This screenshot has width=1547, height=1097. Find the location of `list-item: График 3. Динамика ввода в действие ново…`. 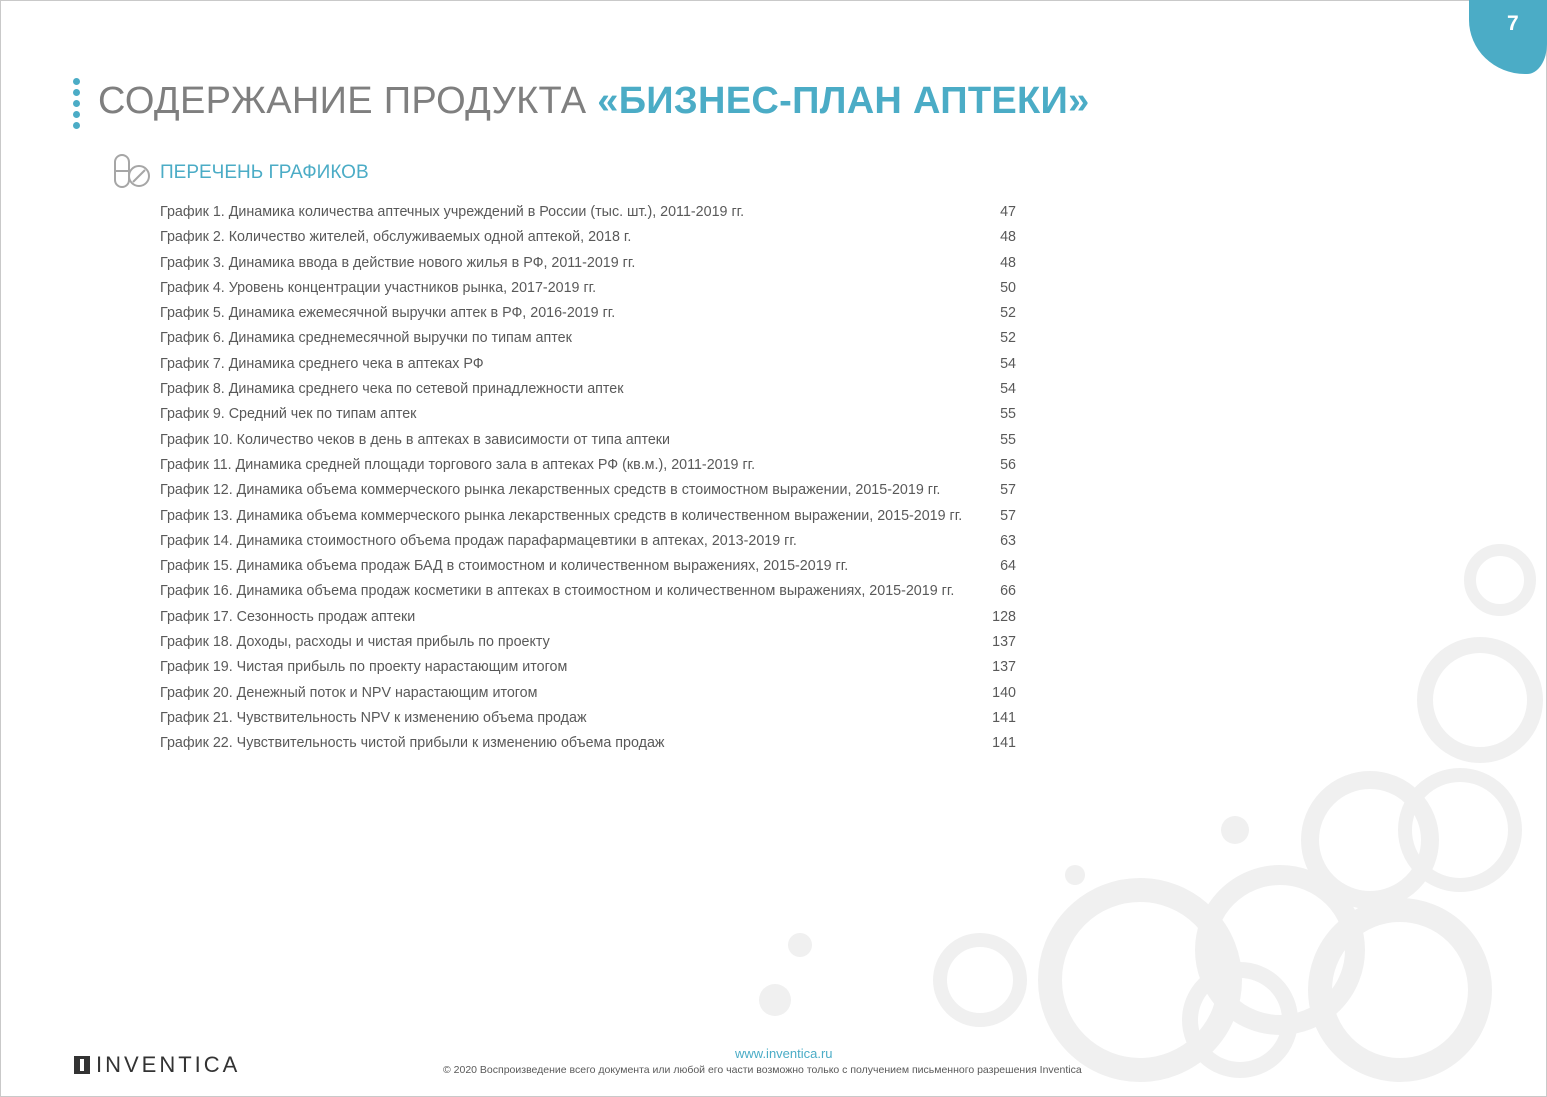

list-item: График 3. Динамика ввода в действие ново… is located at coordinates (588, 266).